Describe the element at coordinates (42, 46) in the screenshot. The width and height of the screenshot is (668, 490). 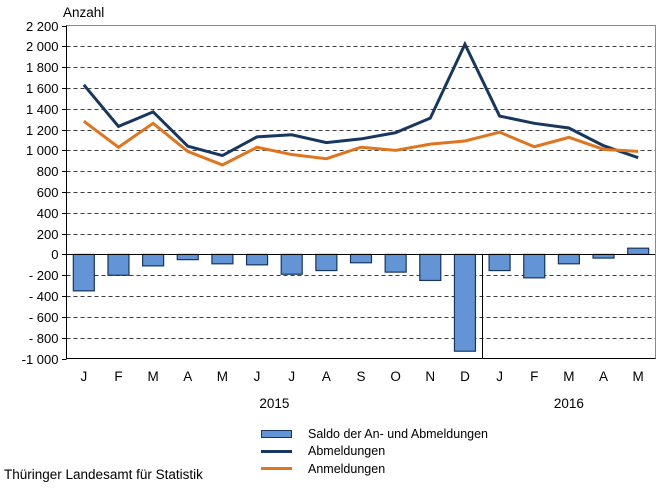
I see `svg-text: 2 000` at that location.